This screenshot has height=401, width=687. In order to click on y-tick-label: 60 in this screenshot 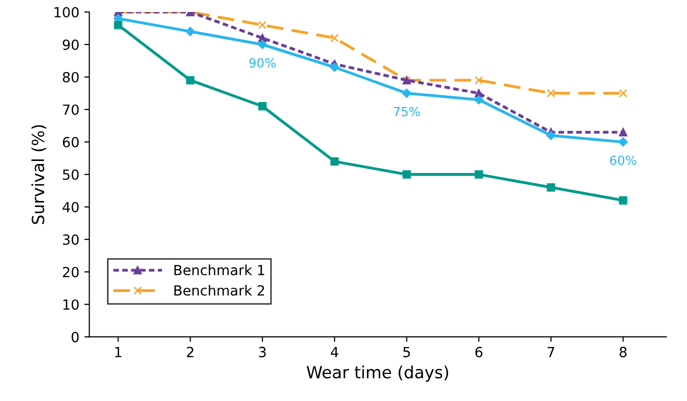, I will do `click(70, 142)`.